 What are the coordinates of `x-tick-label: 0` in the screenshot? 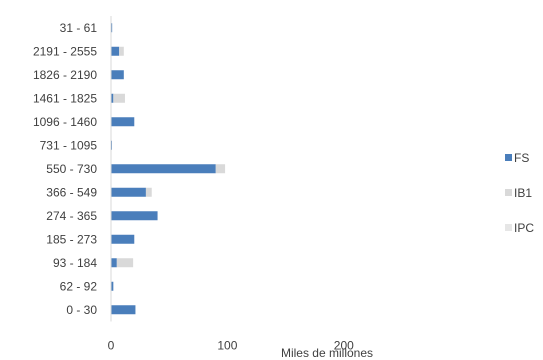 It's located at (111, 346).